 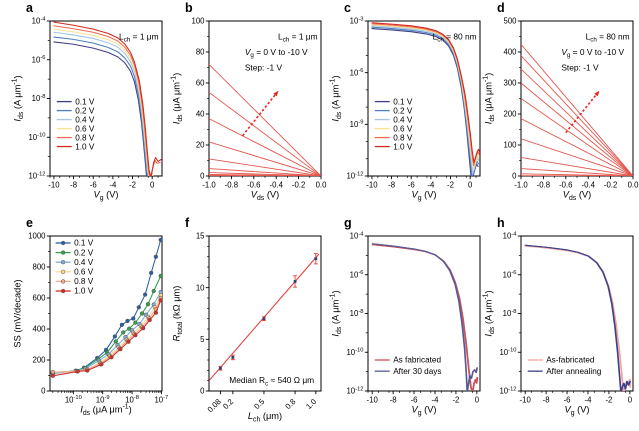 I want to click on trend-arrow-head, so click(x=597, y=93).